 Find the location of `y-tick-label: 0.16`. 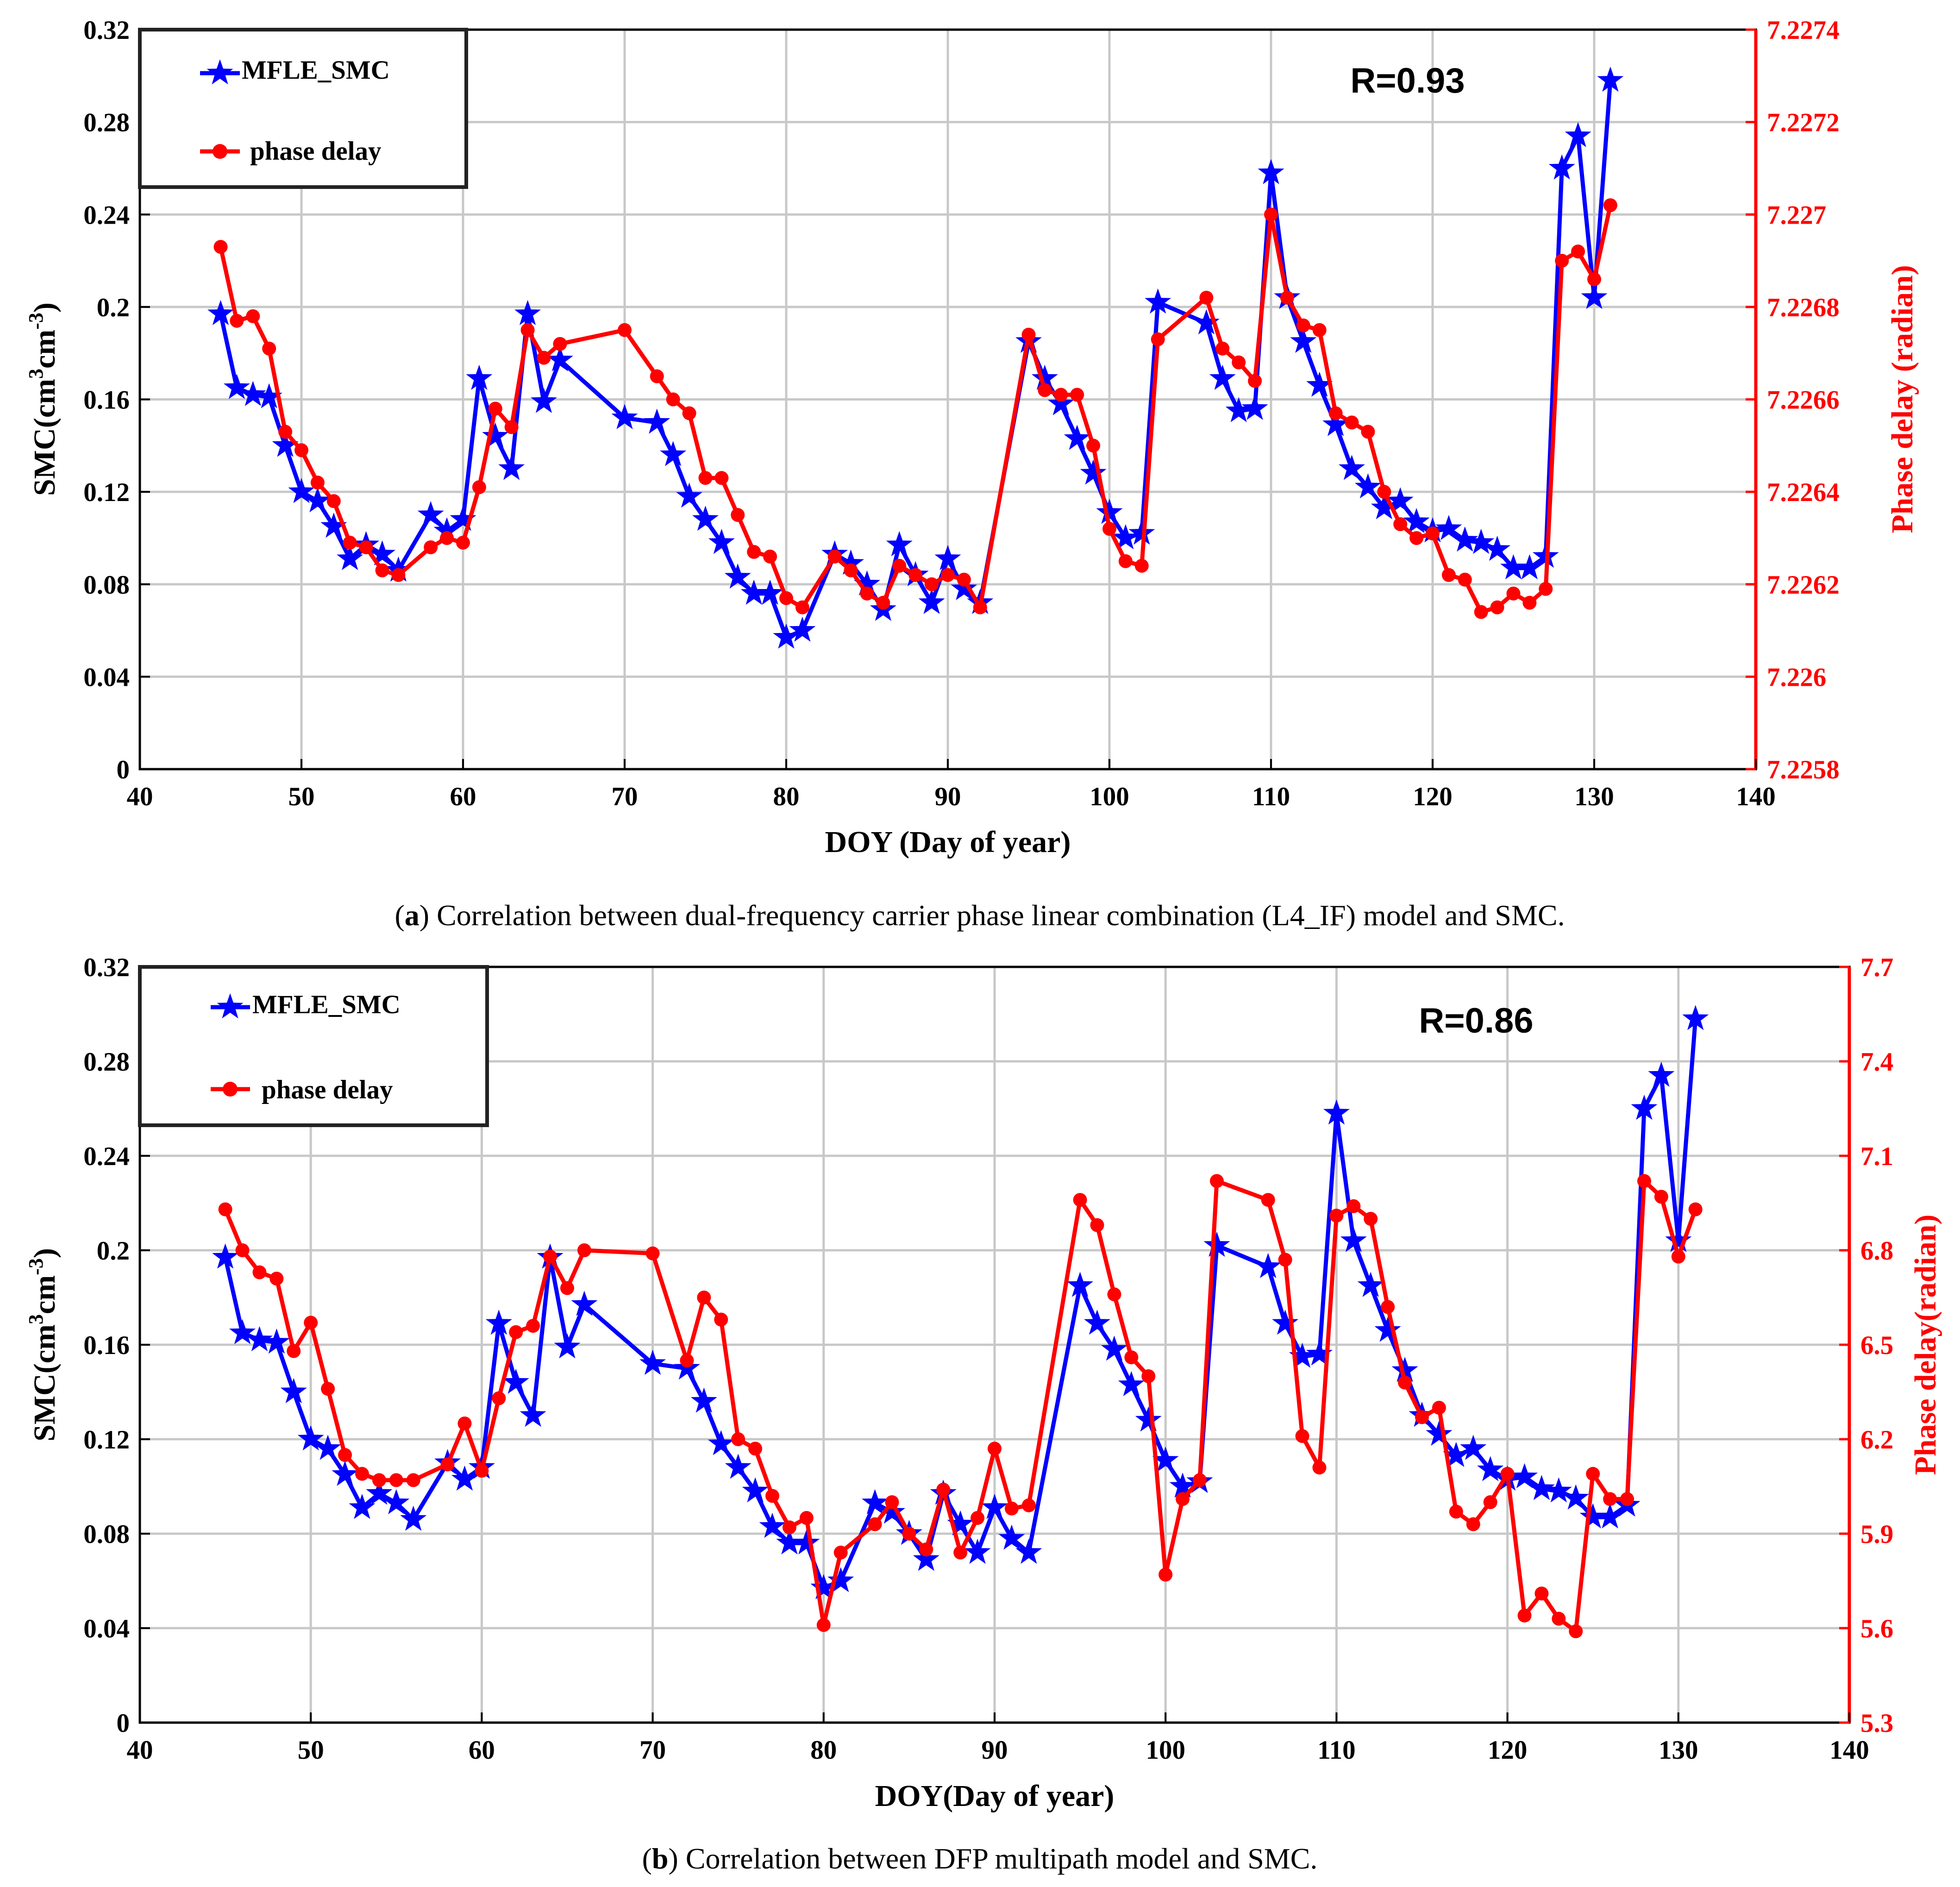

y-tick-label: 0.16 is located at coordinates (106, 400).